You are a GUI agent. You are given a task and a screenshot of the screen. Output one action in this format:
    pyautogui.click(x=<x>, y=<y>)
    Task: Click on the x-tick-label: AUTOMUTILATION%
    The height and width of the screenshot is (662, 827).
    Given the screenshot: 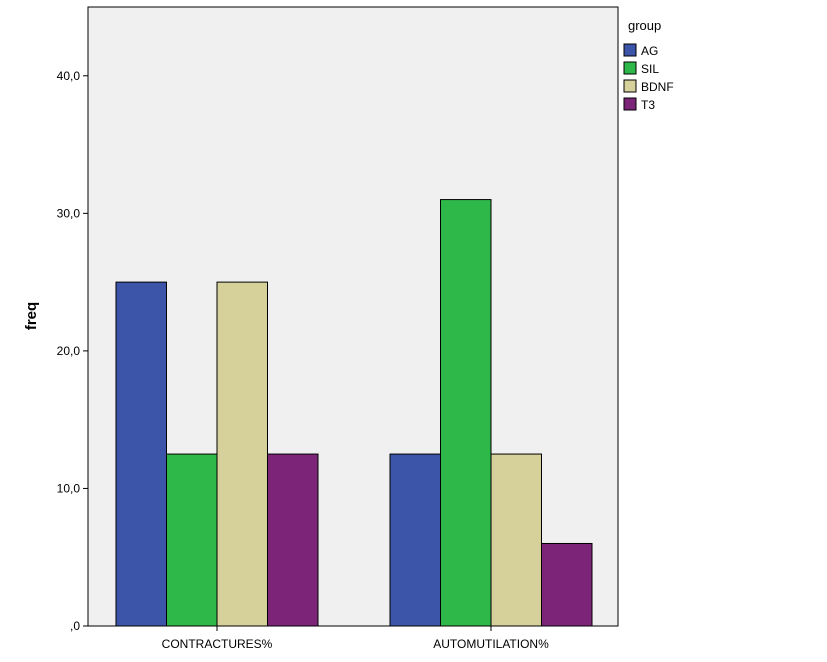 What is the action you would take?
    pyautogui.click(x=491, y=644)
    